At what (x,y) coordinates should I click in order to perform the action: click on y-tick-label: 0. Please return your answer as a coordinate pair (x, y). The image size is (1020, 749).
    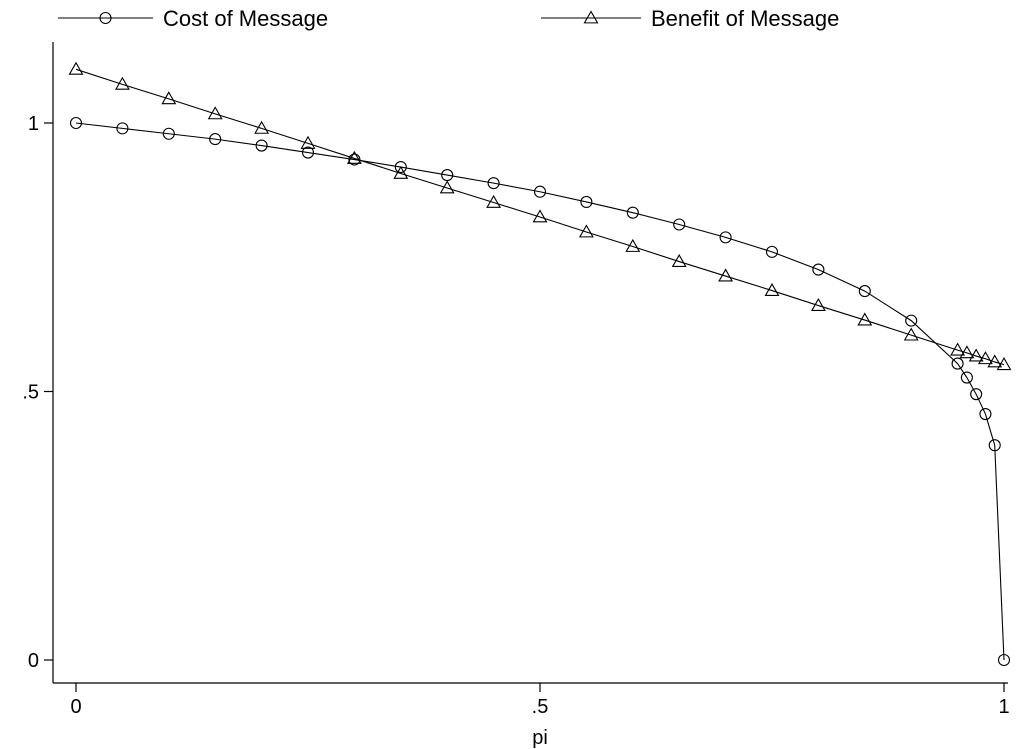
    Looking at the image, I should click on (33, 661).